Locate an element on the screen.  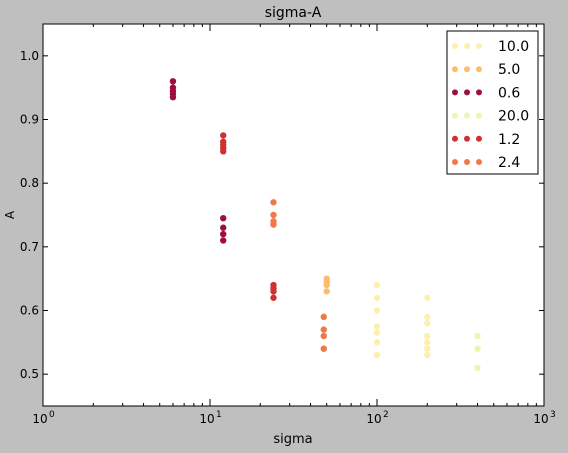
y-tick-label: 0.9 is located at coordinates (29, 120).